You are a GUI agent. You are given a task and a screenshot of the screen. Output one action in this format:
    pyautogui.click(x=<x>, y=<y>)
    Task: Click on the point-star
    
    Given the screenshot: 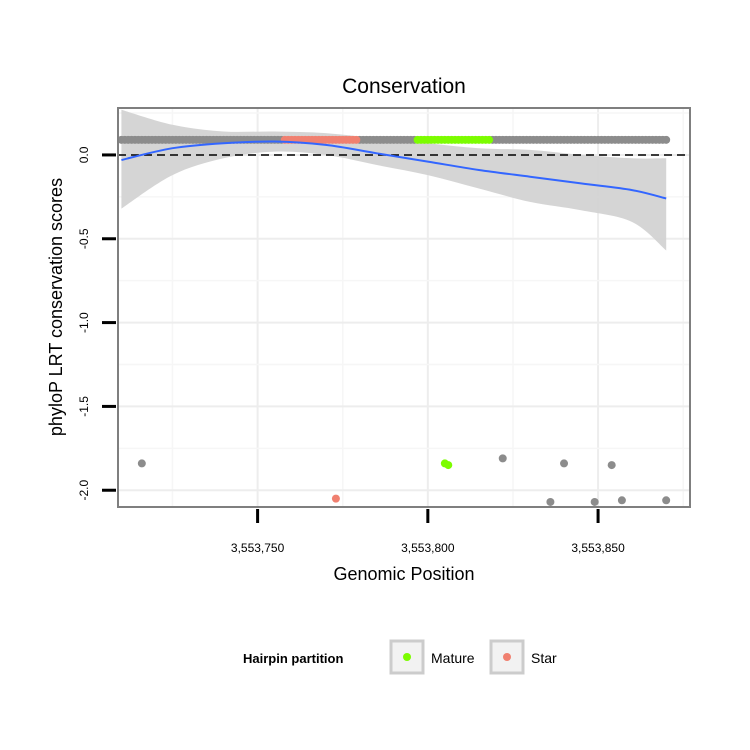 What is the action you would take?
    pyautogui.click(x=356, y=139)
    